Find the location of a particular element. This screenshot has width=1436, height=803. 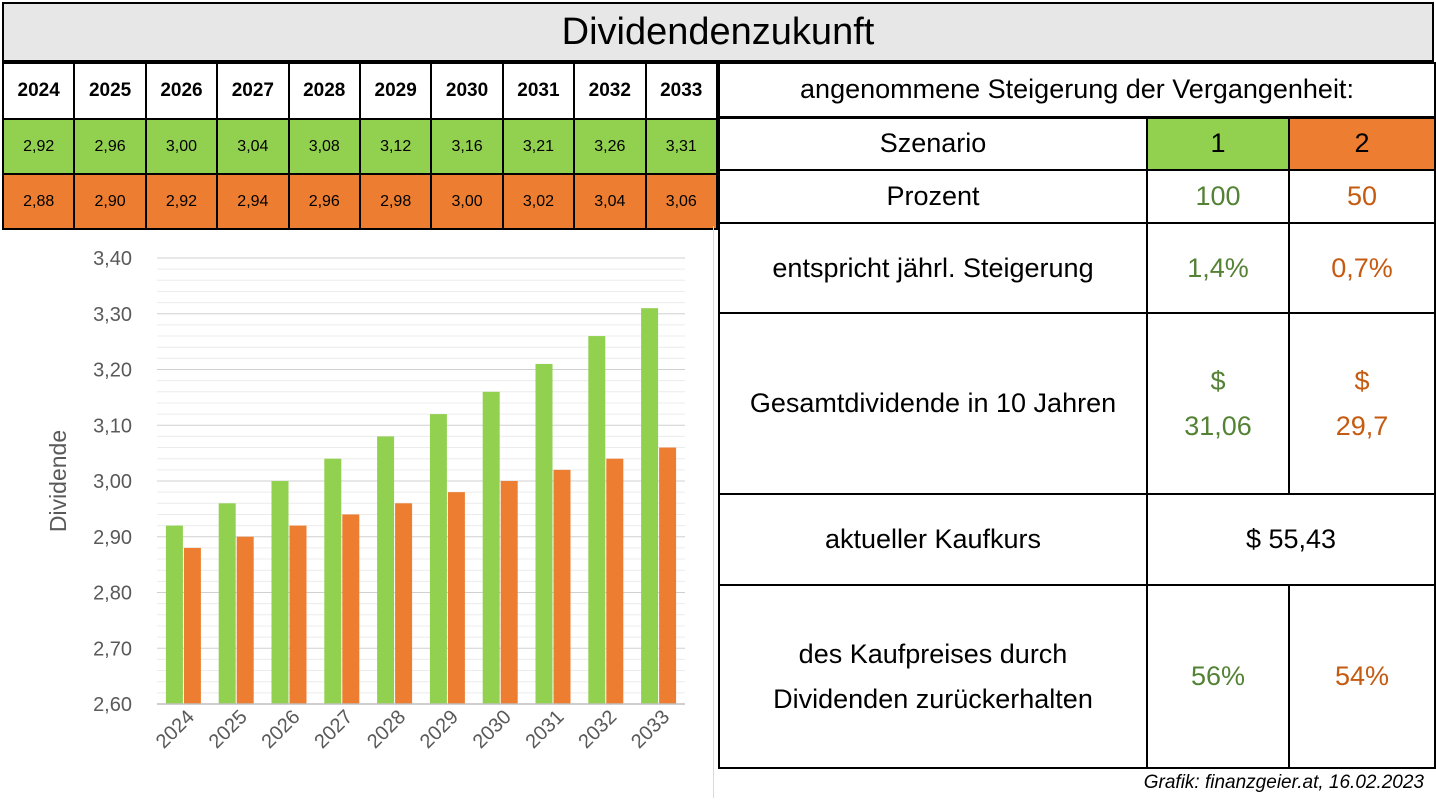

scenario1-cell: 2,96 is located at coordinates (110, 146).